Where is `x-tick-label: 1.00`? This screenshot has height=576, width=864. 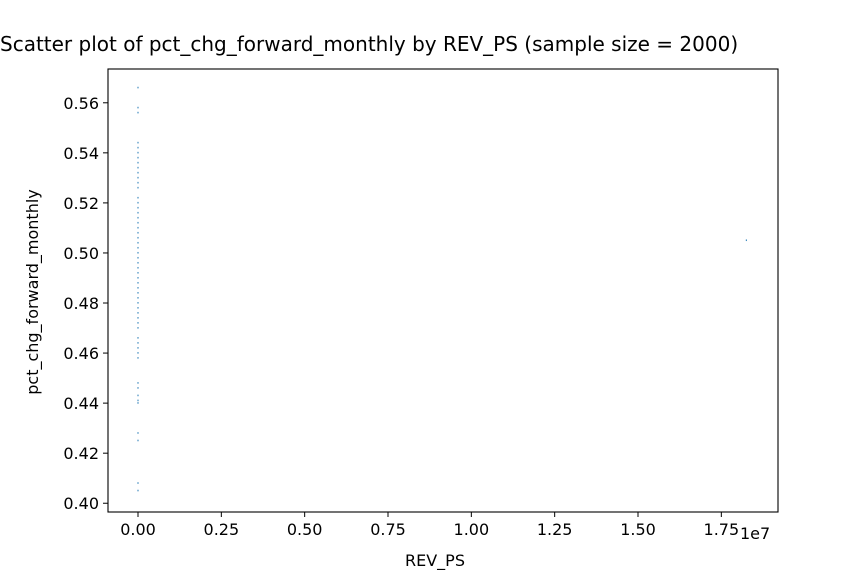 x-tick-label: 1.00 is located at coordinates (472, 529).